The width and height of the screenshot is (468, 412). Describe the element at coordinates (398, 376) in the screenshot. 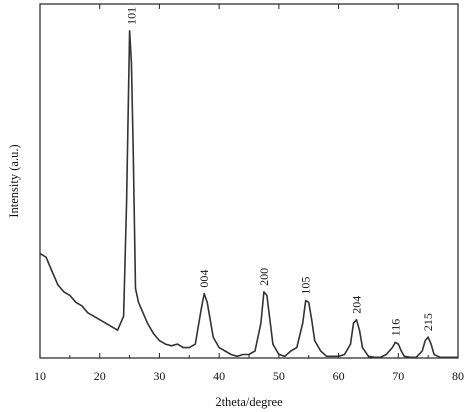

I see `x-tick-label: 70` at that location.